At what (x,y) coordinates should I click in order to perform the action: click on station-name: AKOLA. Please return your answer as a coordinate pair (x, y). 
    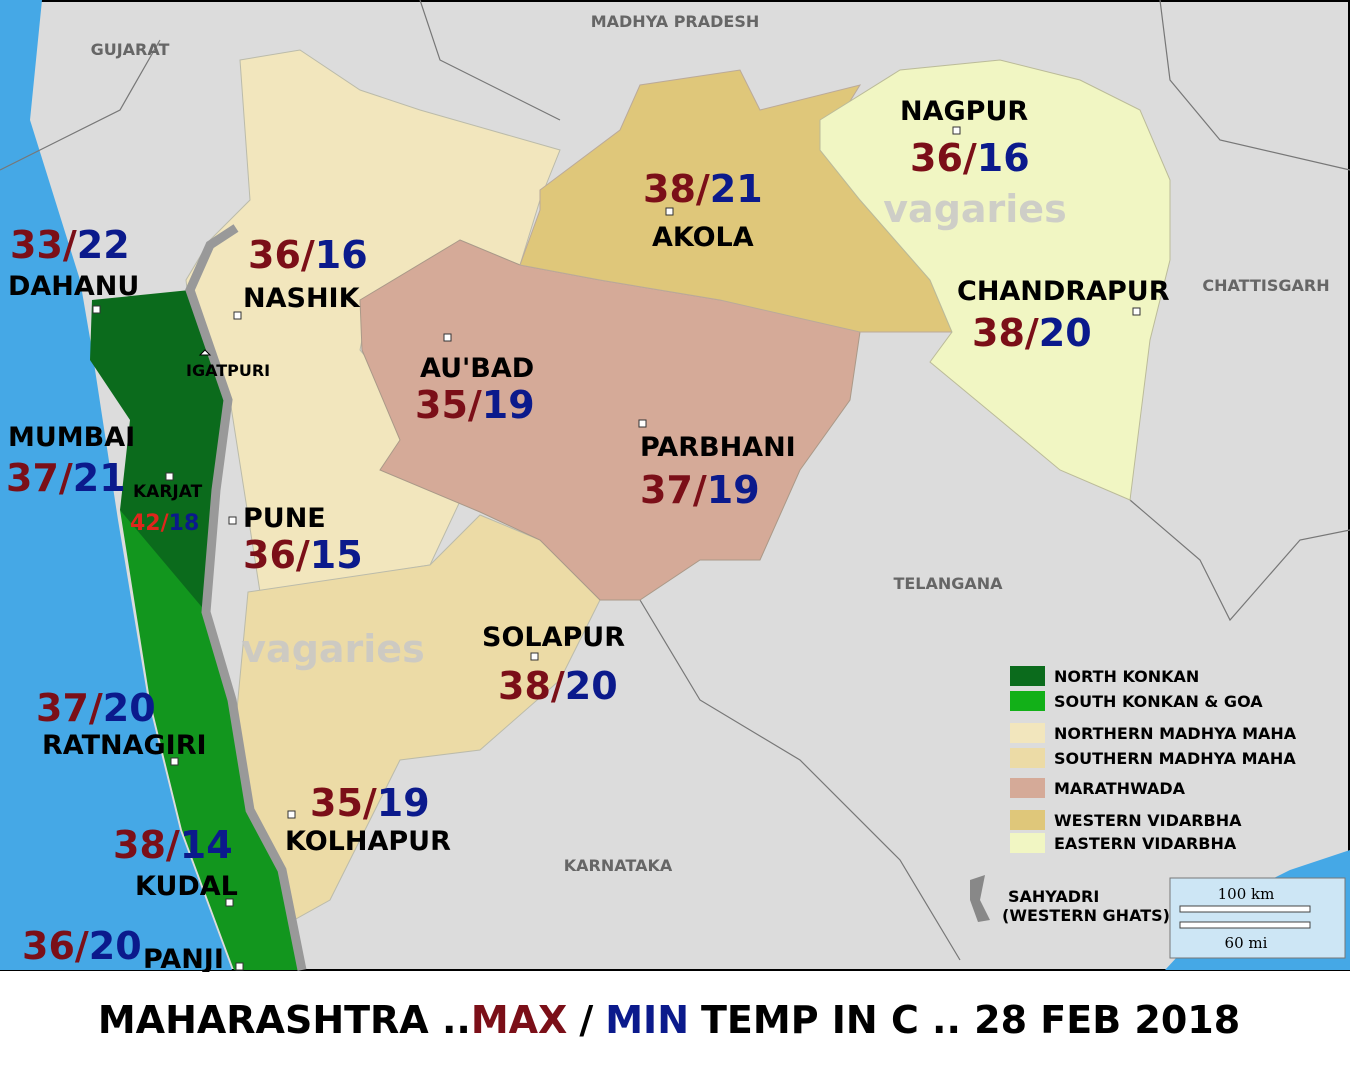
    Looking at the image, I should click on (703, 237).